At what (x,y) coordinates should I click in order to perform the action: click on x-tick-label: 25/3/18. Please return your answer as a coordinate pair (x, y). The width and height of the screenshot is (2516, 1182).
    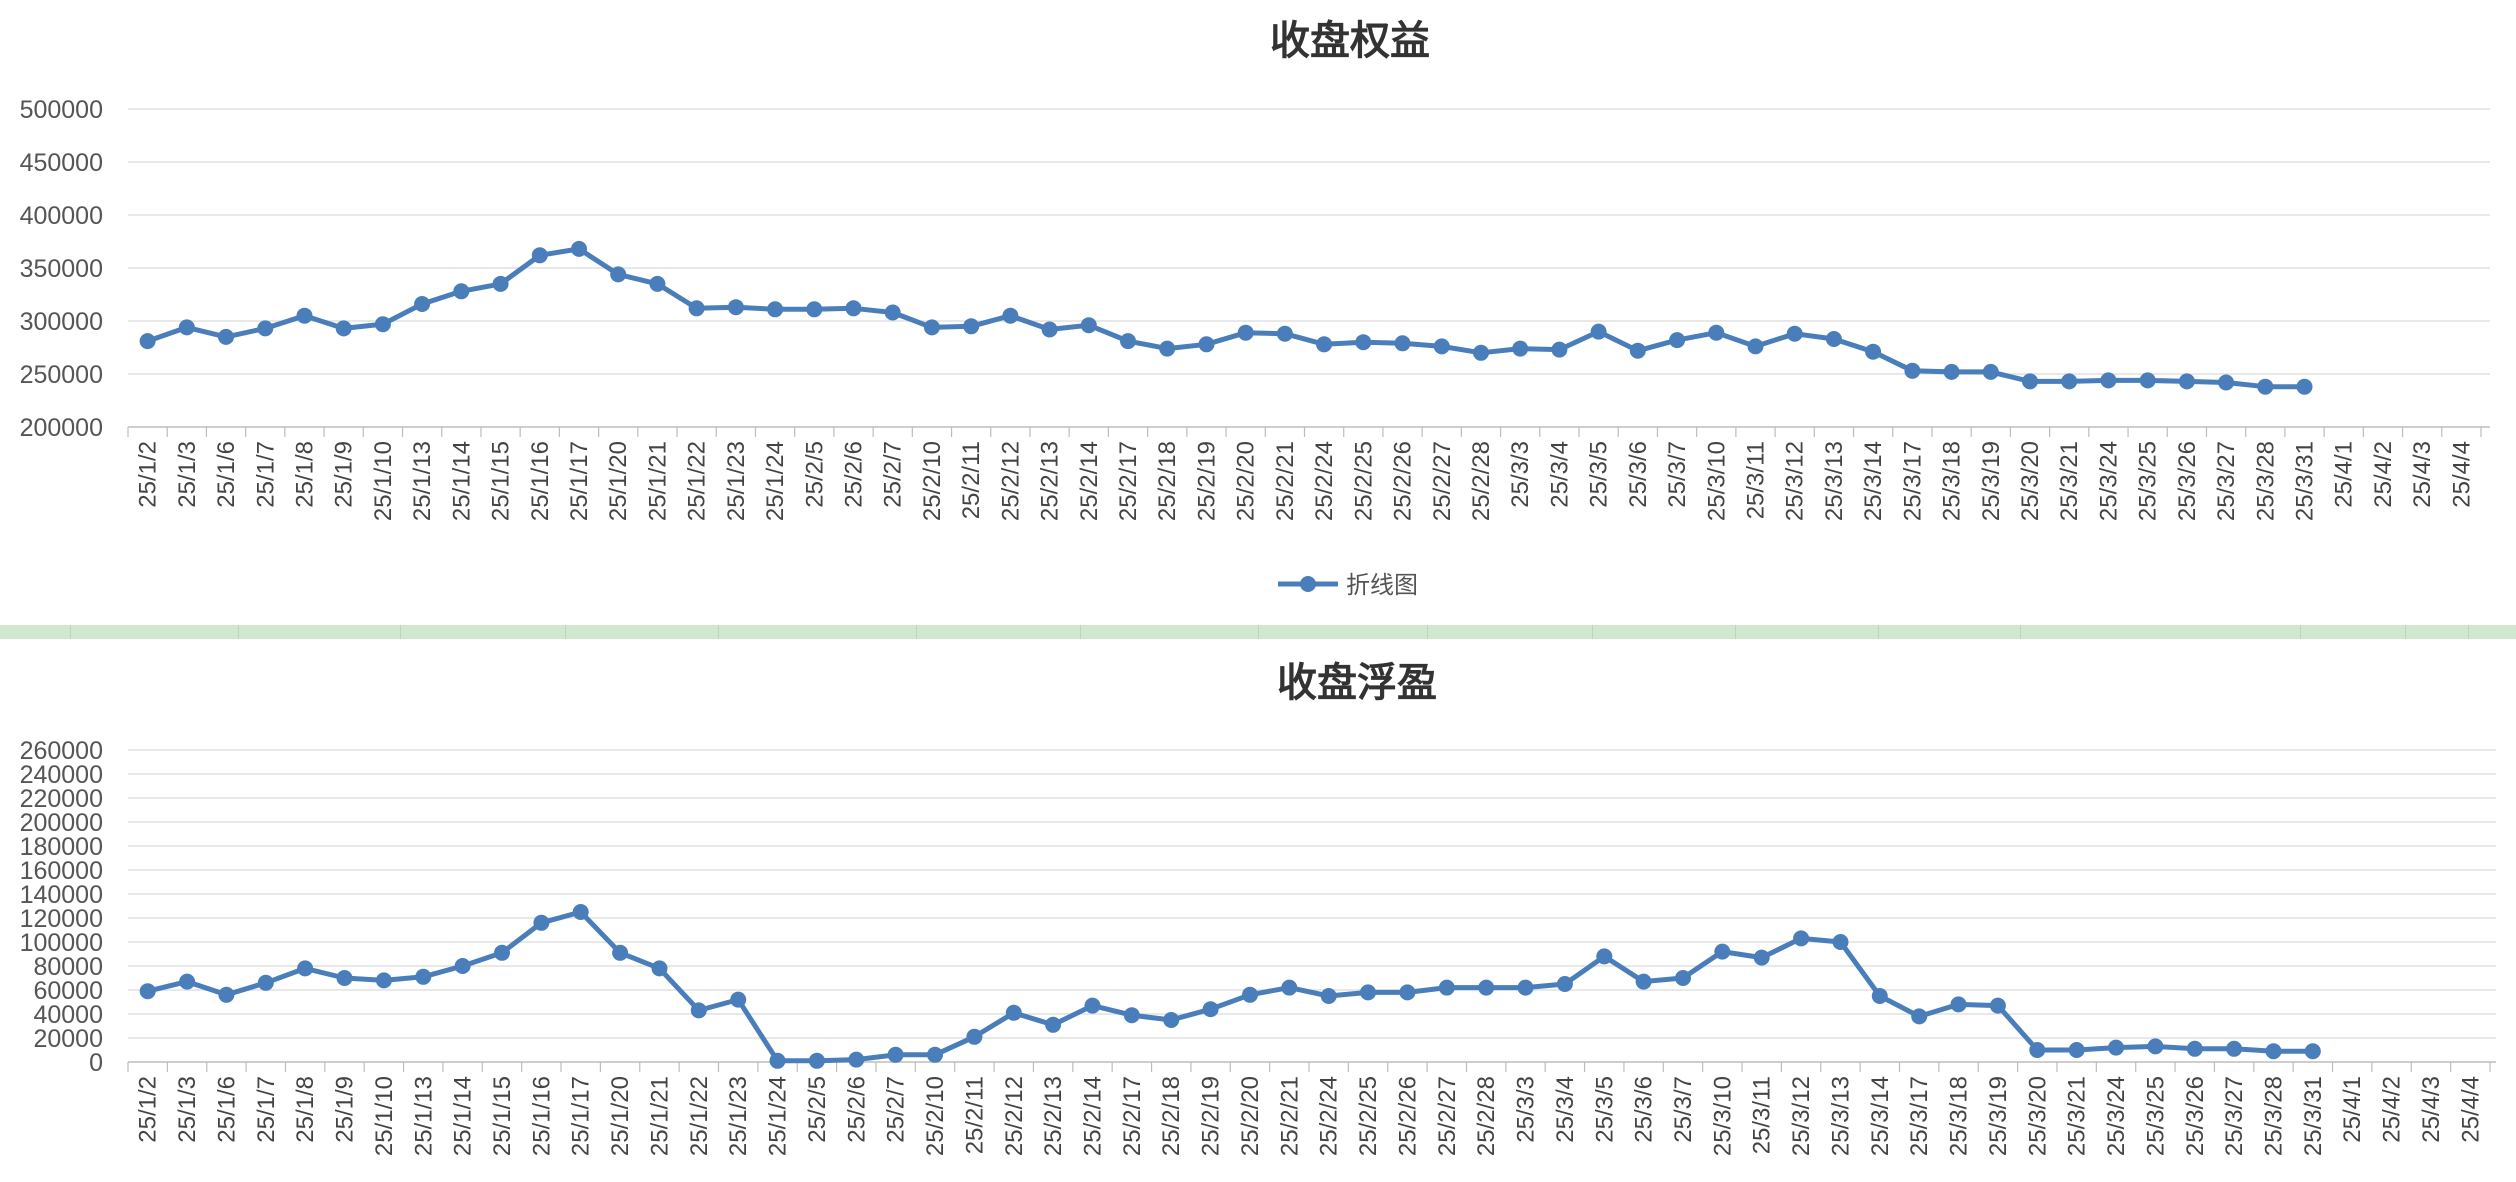
    Looking at the image, I should click on (1952, 481).